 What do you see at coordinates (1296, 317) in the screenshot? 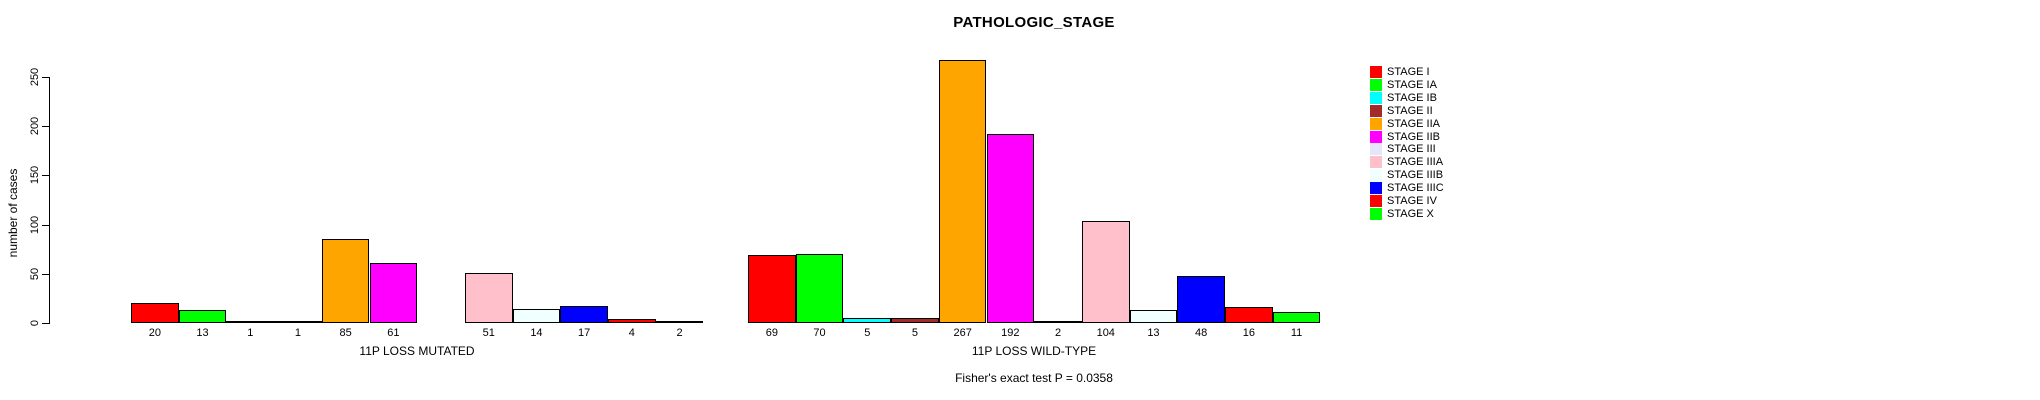
I see `bar-wild-type-stage-x` at bounding box center [1296, 317].